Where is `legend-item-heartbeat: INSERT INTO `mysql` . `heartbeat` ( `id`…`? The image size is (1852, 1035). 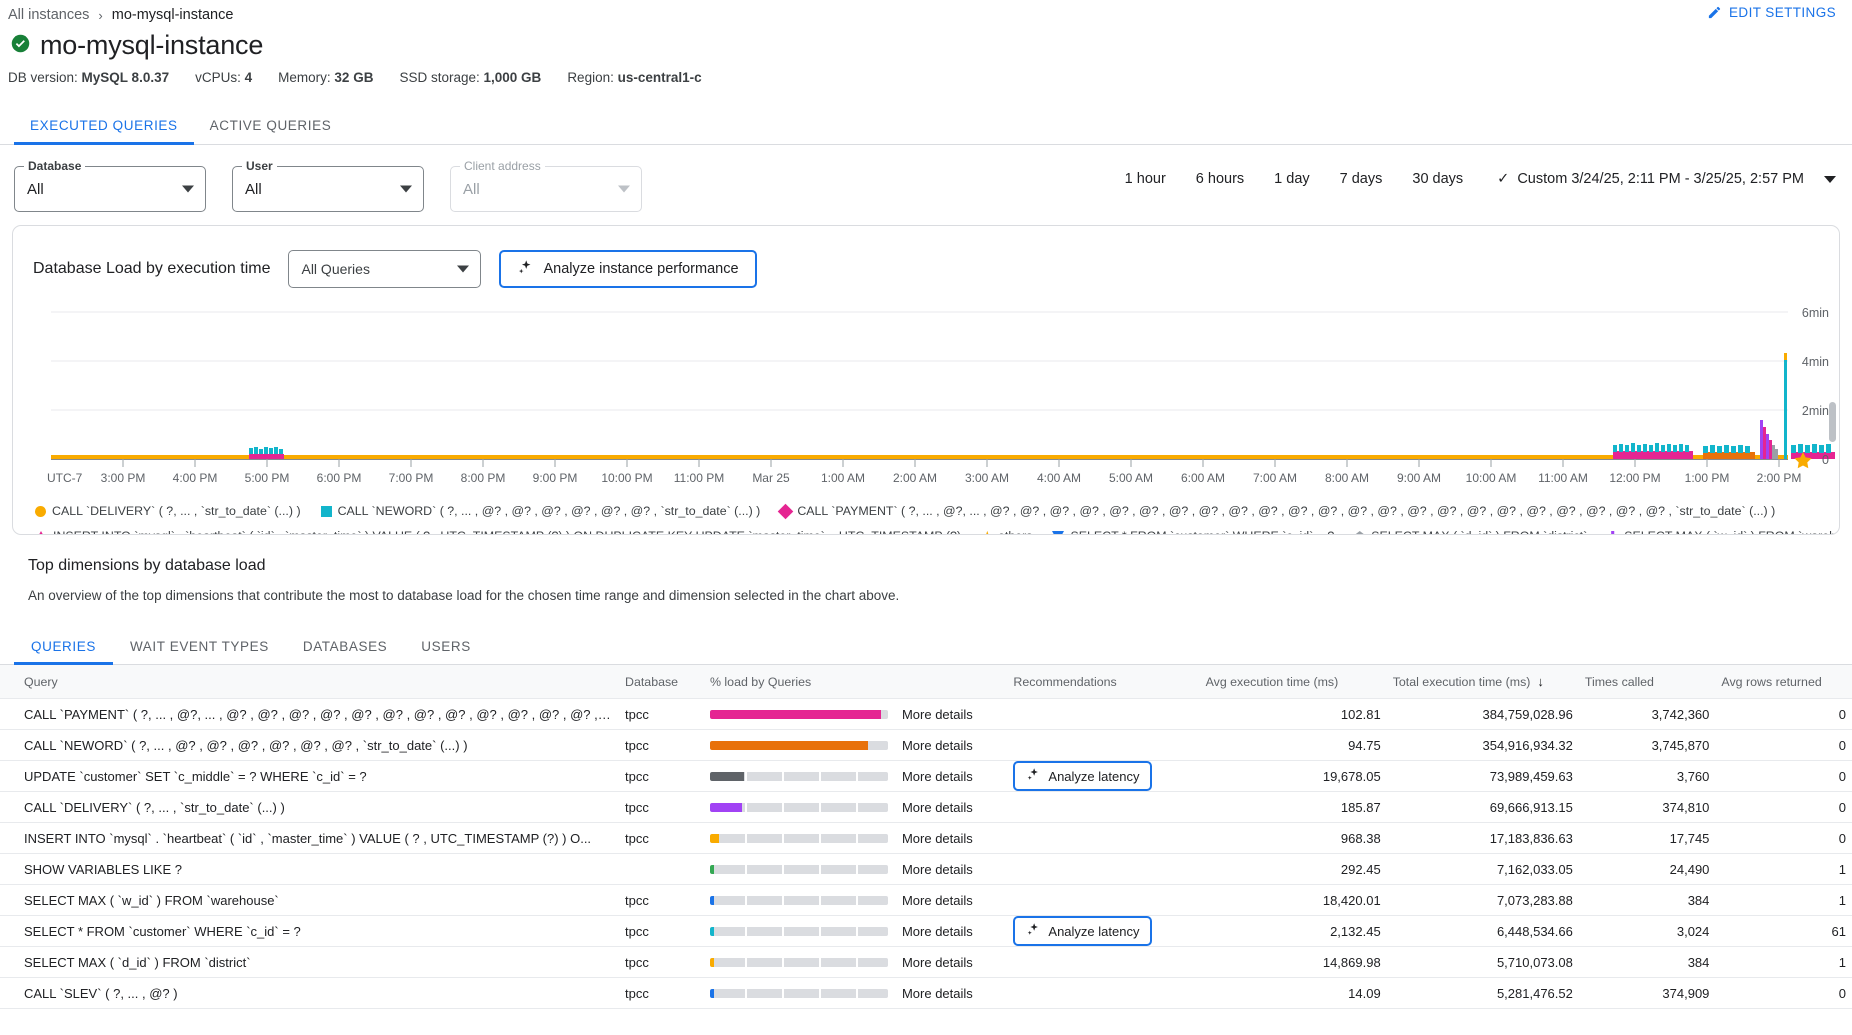 legend-item-heartbeat: INSERT INTO `mysql` . `heartbeat` ( `id`… is located at coordinates (498, 529).